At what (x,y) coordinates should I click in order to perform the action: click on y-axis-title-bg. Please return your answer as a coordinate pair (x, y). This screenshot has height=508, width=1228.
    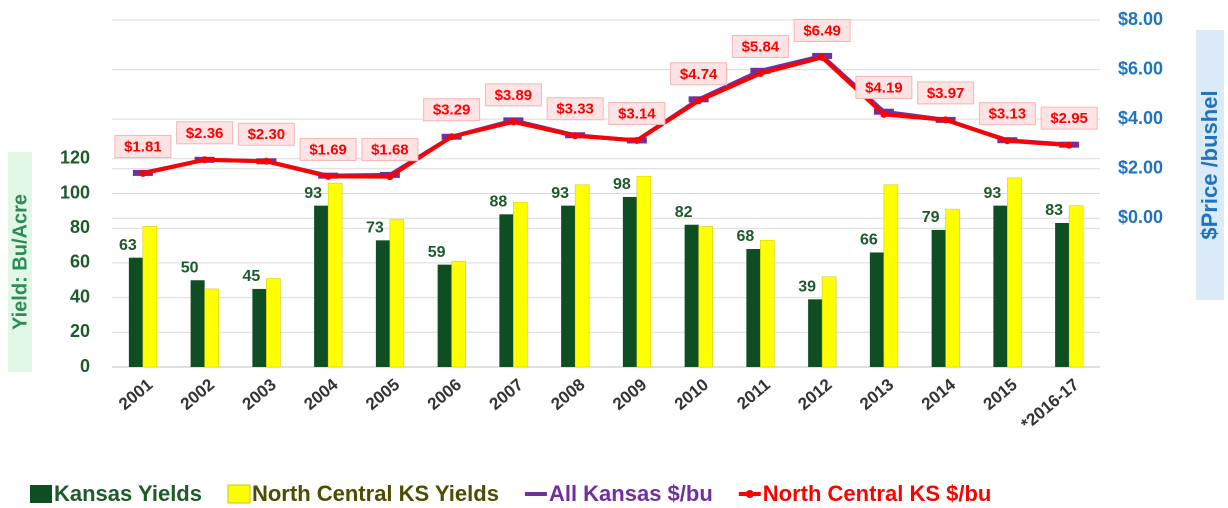
    Looking at the image, I should click on (20, 262).